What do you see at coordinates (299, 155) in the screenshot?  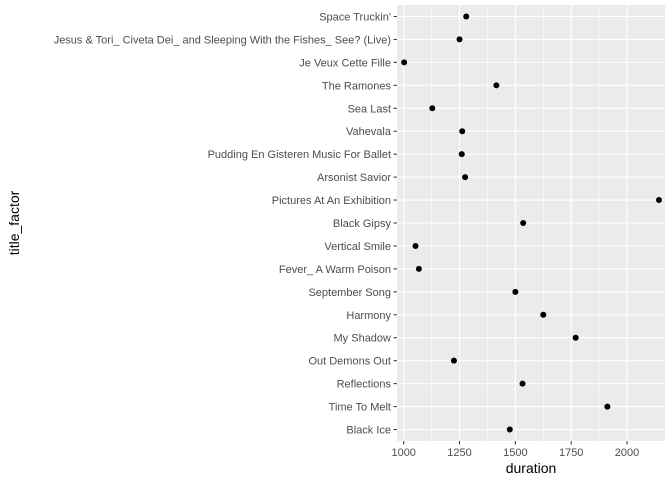 I see `y-tick-label: Pudding En Gisteren Music For Ballet` at bounding box center [299, 155].